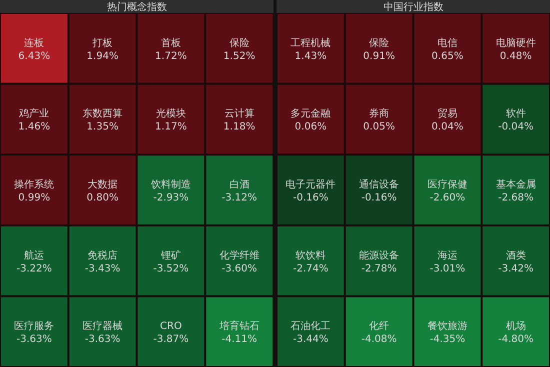 Image resolution: width=550 pixels, height=367 pixels. Describe the element at coordinates (379, 326) in the screenshot. I see `category-label: 化纤` at that location.